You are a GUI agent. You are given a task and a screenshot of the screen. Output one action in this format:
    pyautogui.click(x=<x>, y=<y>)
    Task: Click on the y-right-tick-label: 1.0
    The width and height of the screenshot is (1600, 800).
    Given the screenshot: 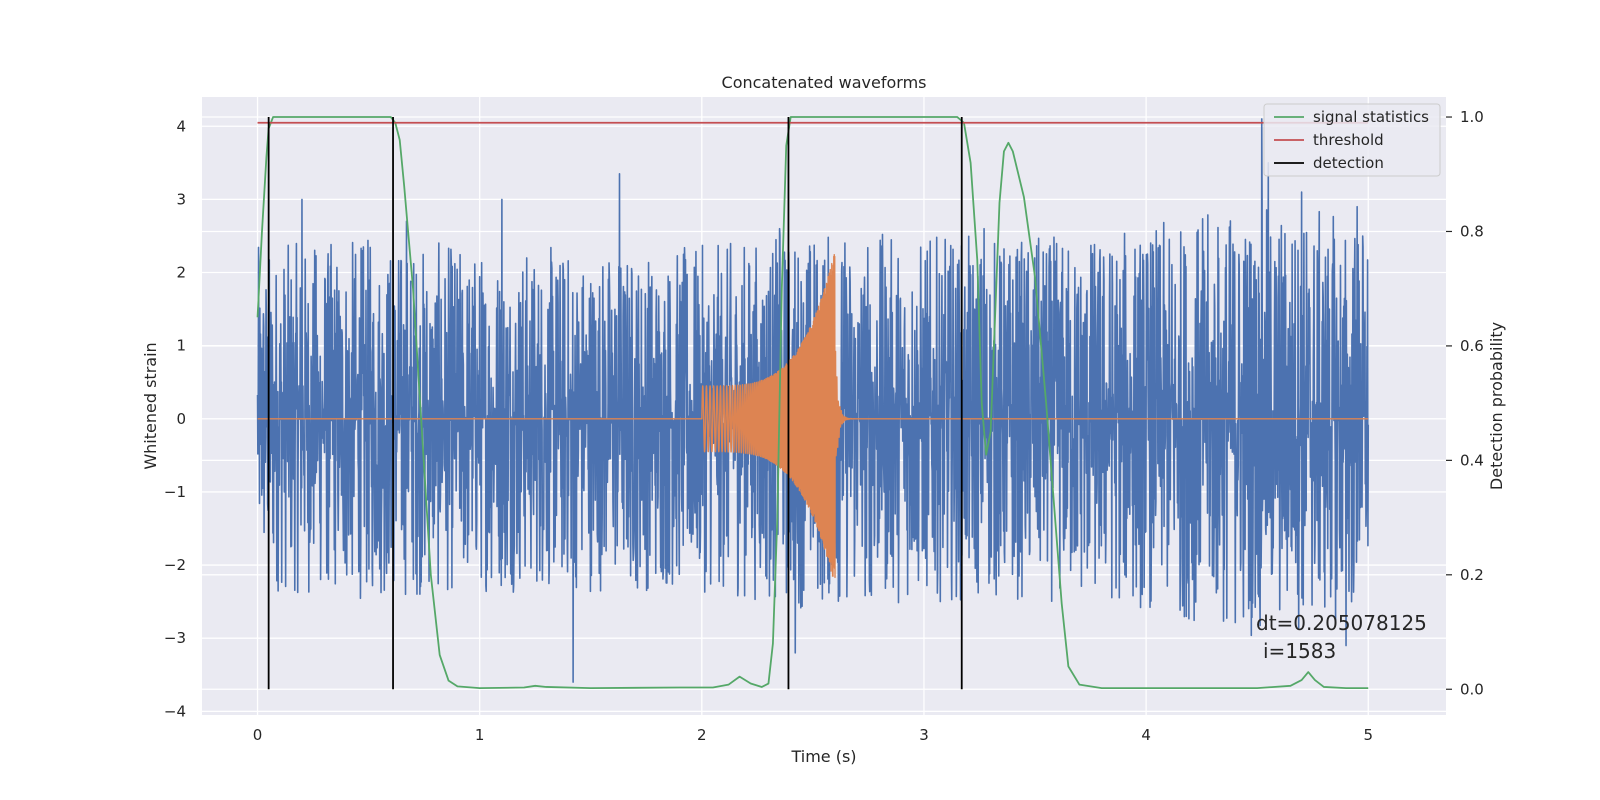 What is the action you would take?
    pyautogui.click(x=1472, y=117)
    